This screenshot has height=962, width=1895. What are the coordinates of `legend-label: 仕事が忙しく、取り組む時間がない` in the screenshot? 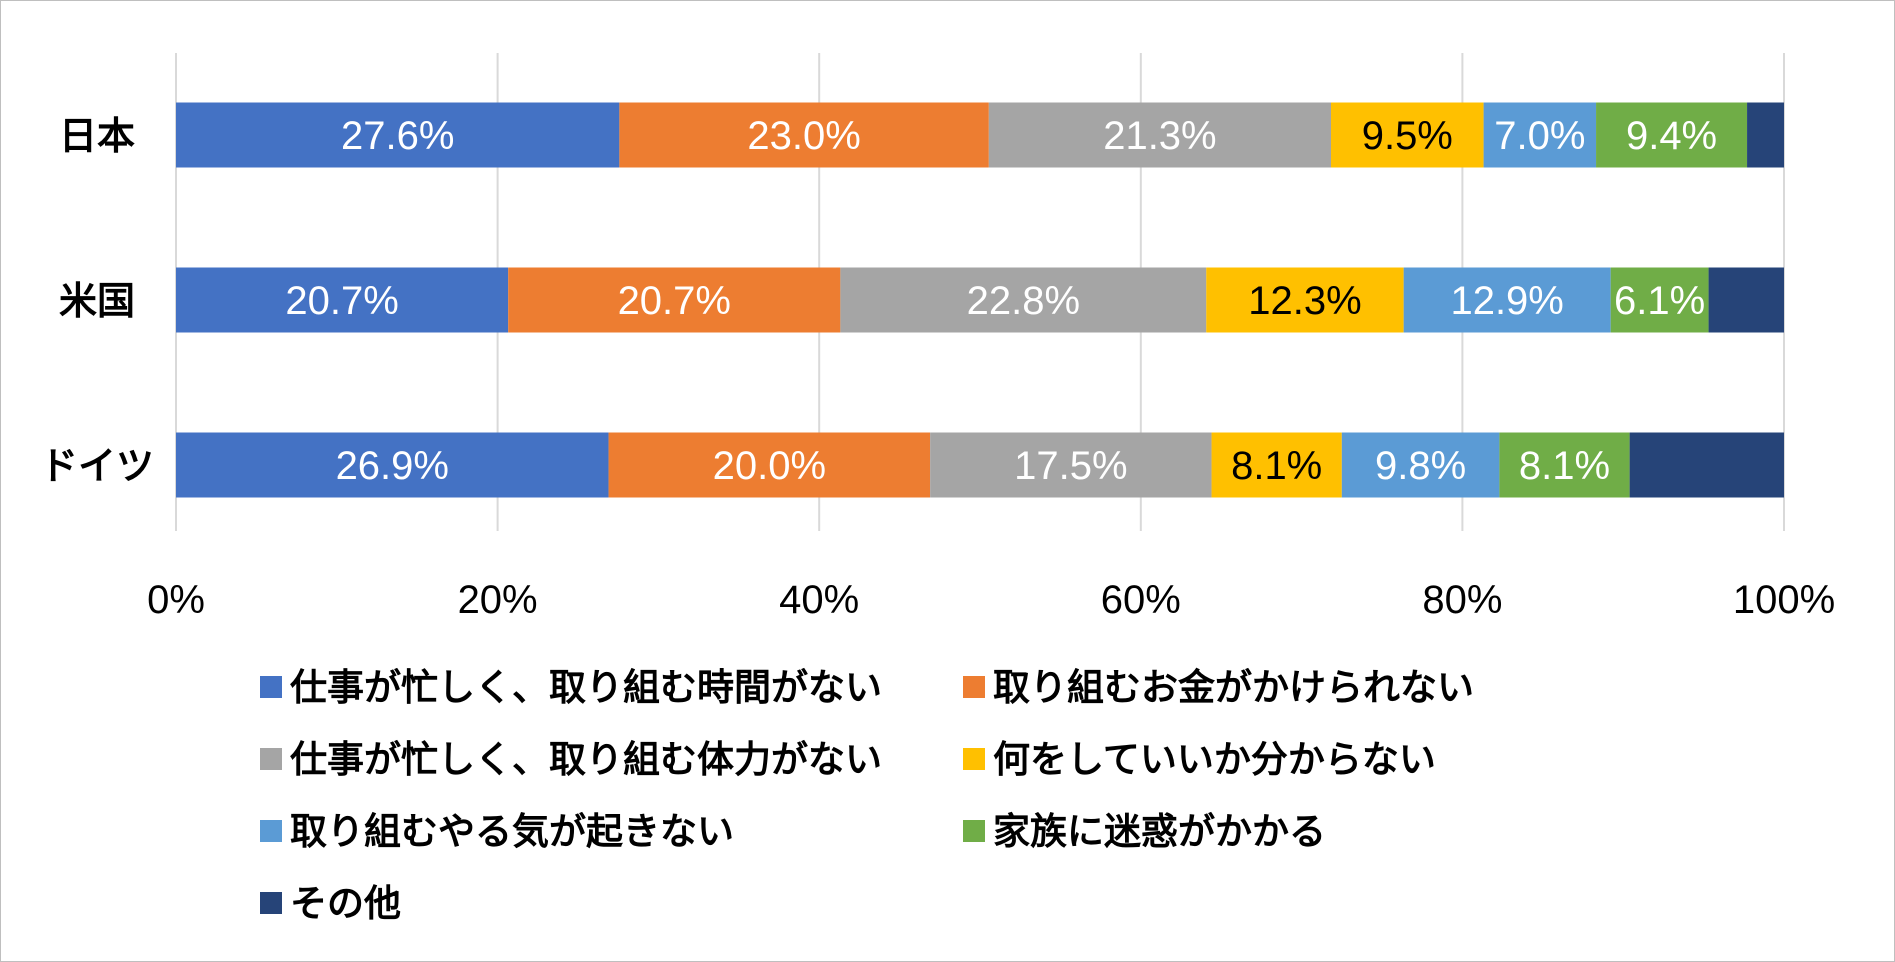 It's located at (586, 687).